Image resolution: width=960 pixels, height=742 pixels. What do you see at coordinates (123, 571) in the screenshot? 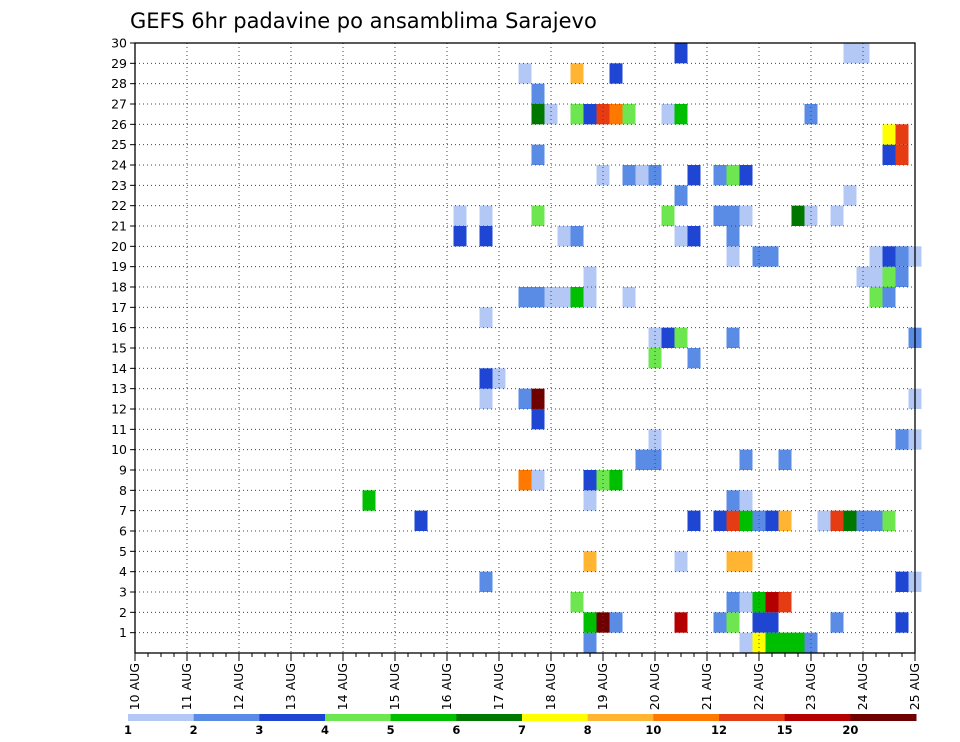
I see `y-tick-label: 4` at bounding box center [123, 571].